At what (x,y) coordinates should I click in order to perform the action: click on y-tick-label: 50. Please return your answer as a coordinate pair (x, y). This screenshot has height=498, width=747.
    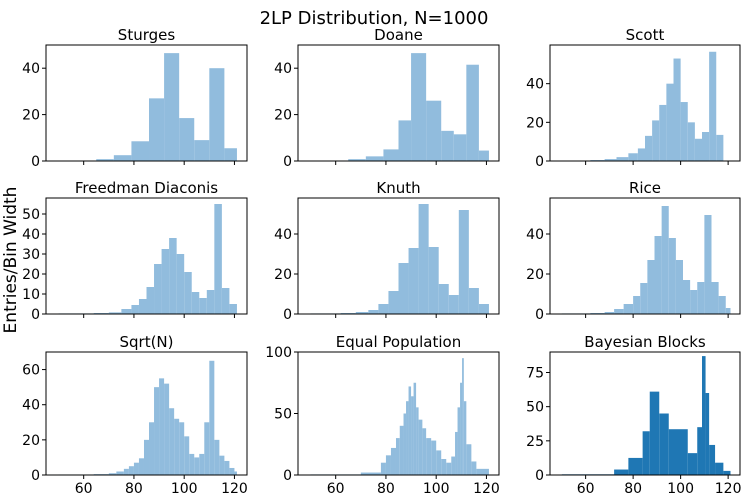
    Looking at the image, I should click on (535, 408).